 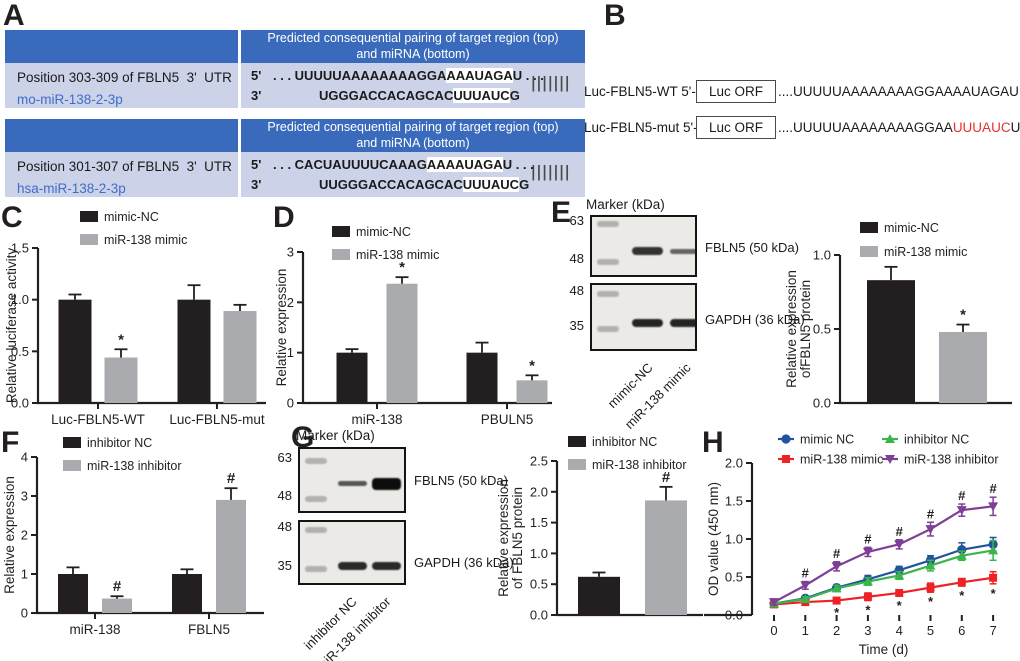 I want to click on panel-label-g: G, so click(x=303, y=437).